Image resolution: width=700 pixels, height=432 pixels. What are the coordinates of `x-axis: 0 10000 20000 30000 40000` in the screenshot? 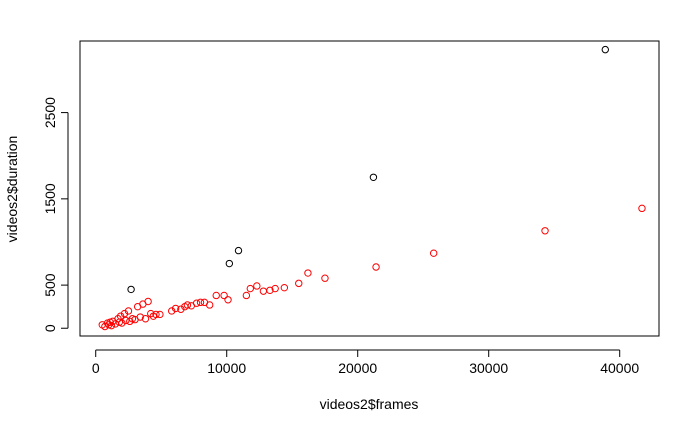 It's located at (365, 362).